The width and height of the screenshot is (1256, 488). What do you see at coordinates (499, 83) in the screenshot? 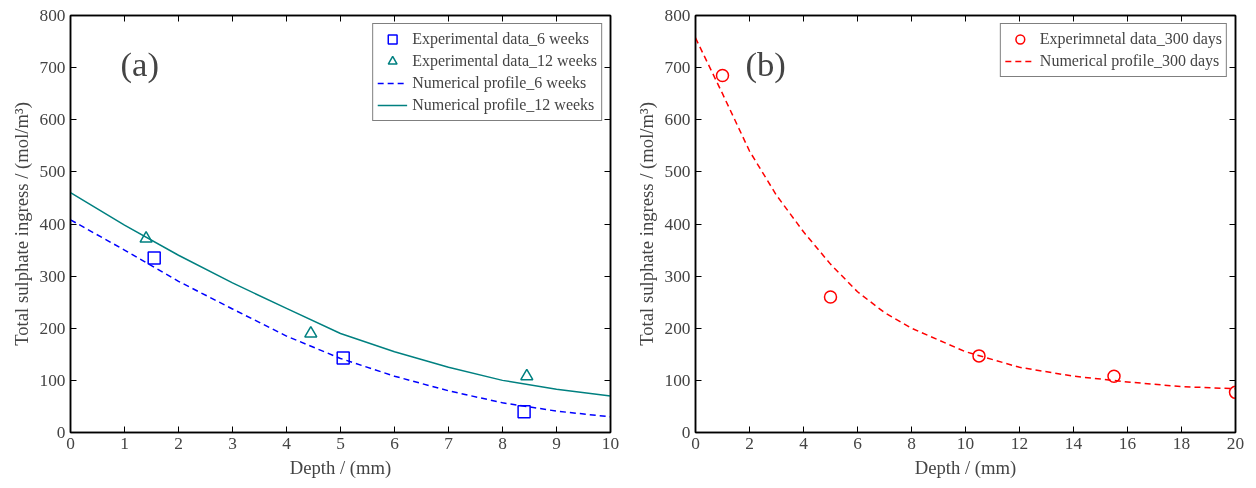
I see `legend-label: Numerical profile_6 weeks` at bounding box center [499, 83].